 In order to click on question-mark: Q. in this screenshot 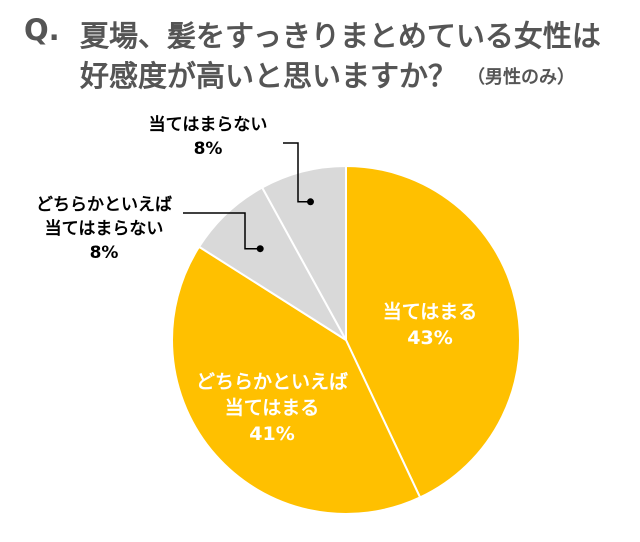, I will do `click(42, 30)`.